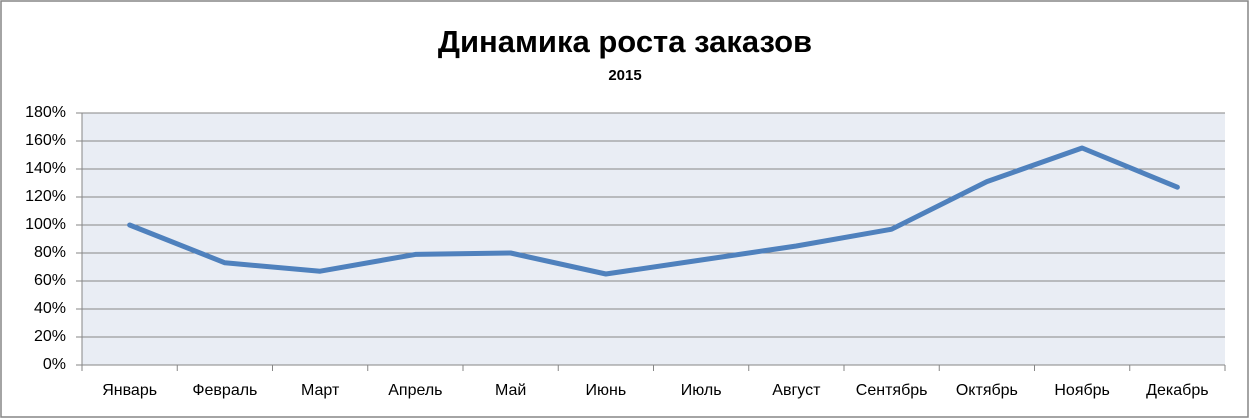 This screenshot has width=1250, height=419. Describe the element at coordinates (50, 252) in the screenshot. I see `y-tick-label: 80%` at that location.